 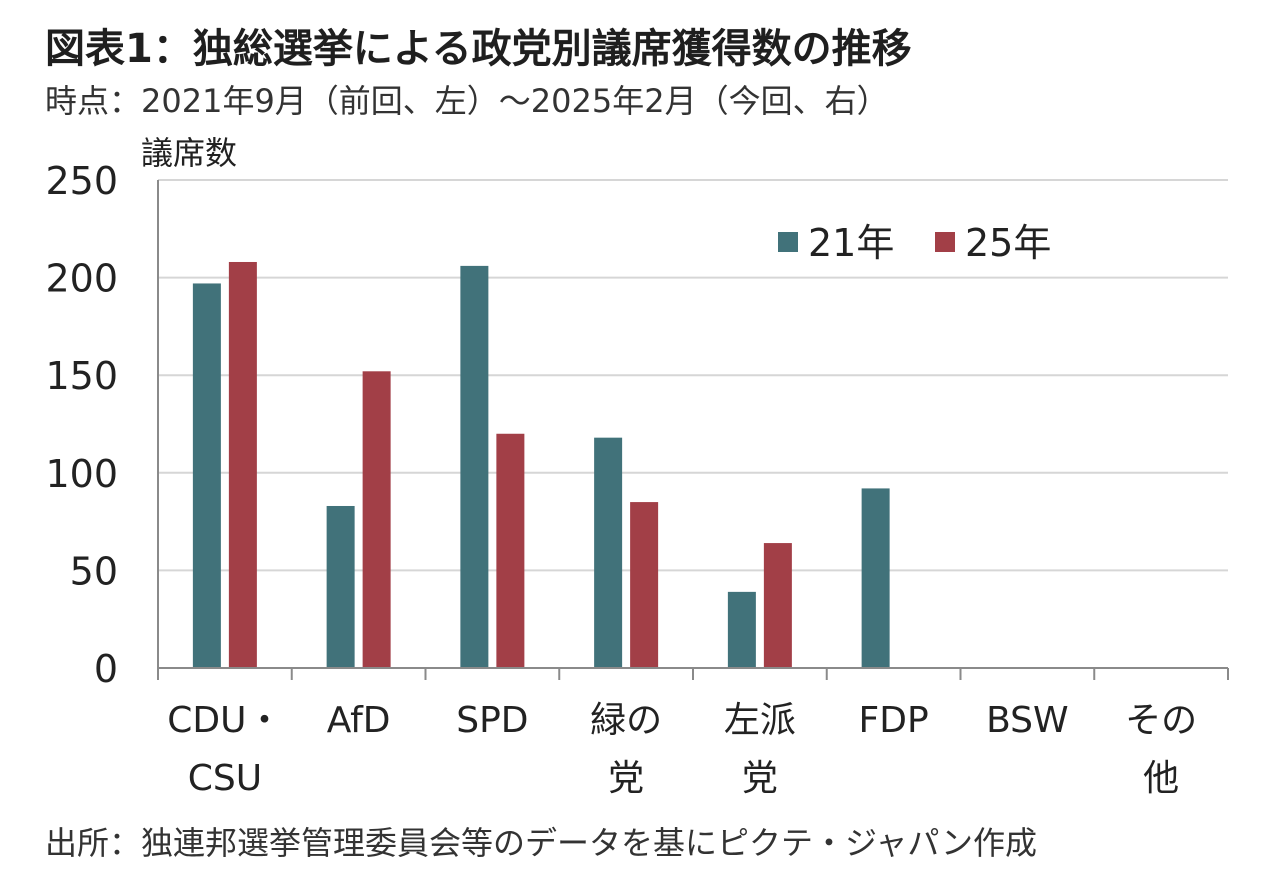 What do you see at coordinates (106, 669) in the screenshot?
I see `y-tick-label: 0` at bounding box center [106, 669].